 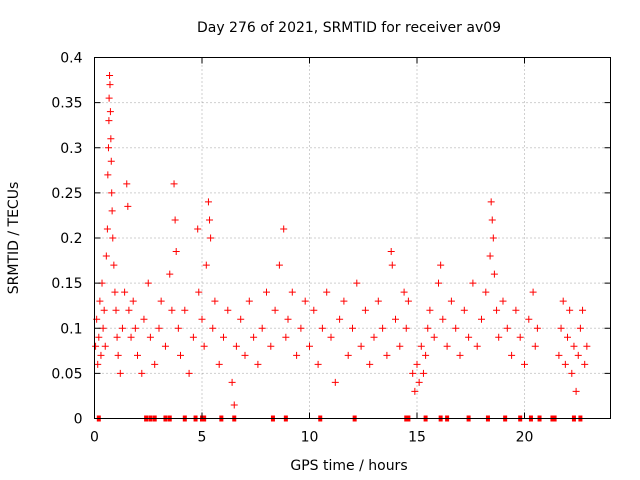 What do you see at coordinates (66, 284) in the screenshot?
I see `y-tick-label: 0.15` at bounding box center [66, 284].